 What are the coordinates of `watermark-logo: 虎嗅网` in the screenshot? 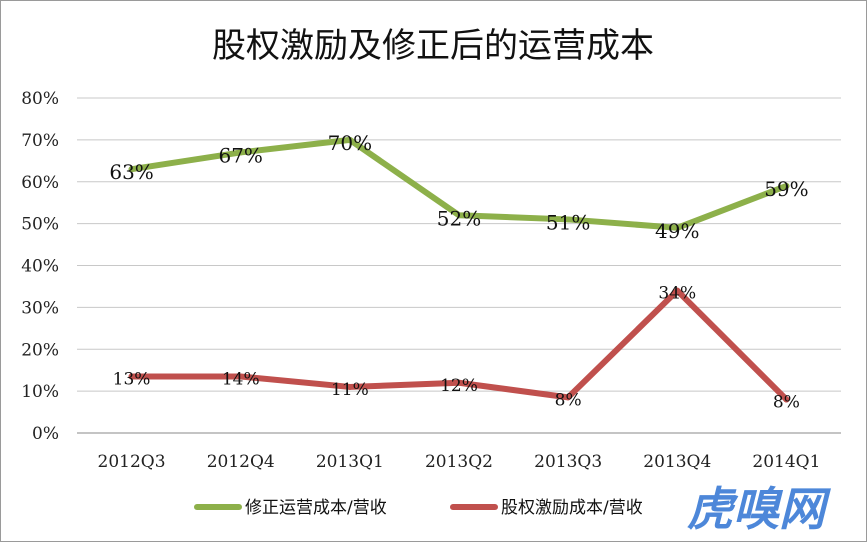 It's located at (759, 509).